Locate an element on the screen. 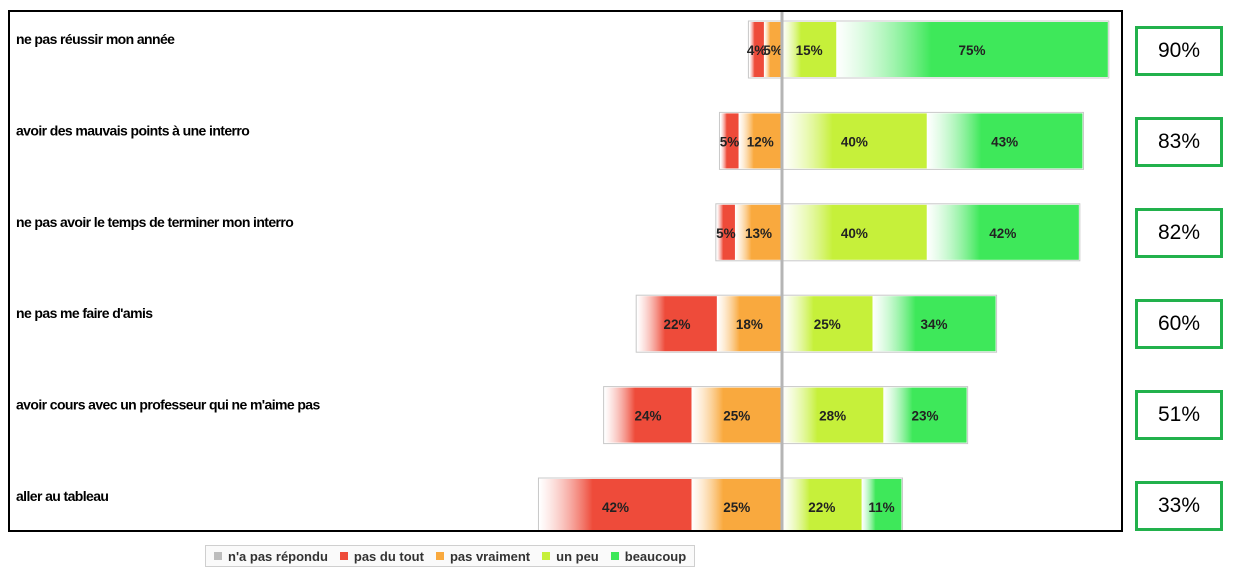 The image size is (1237, 569). legend-item: beaucoup is located at coordinates (648, 556).